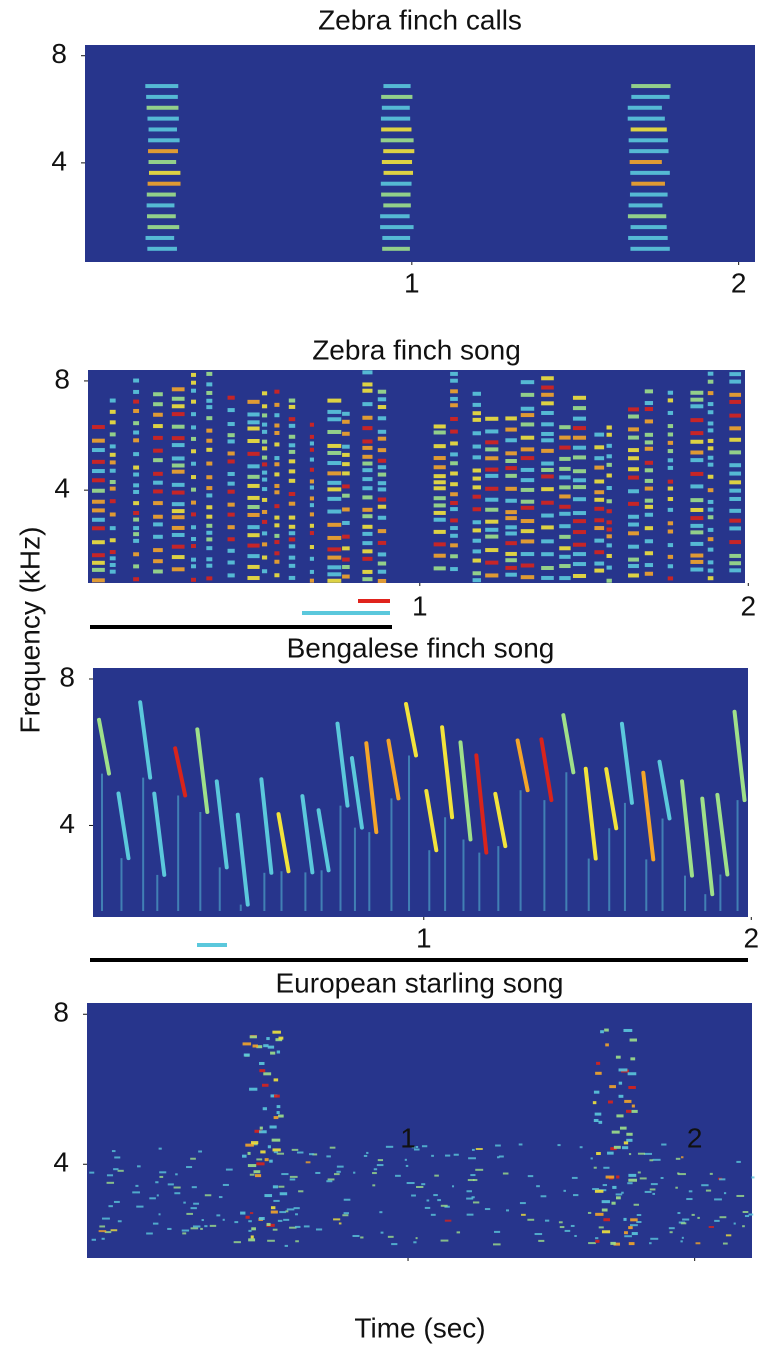 The width and height of the screenshot is (762, 1355). I want to click on x-tick-label: 2, so click(748, 605).